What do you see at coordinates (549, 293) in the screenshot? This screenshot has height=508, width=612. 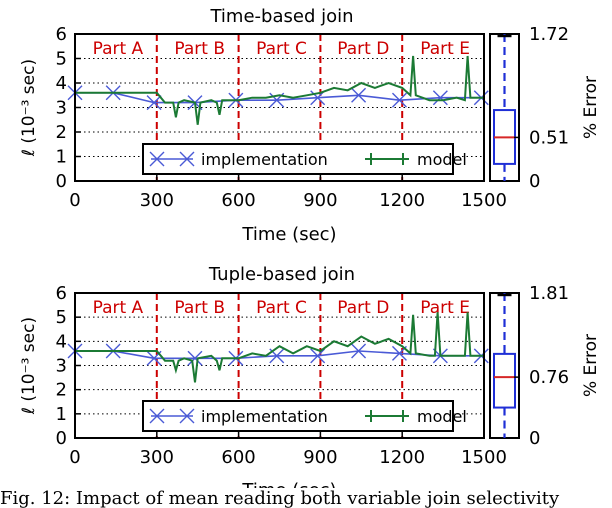 I see `y2-tick-label: 1.81` at bounding box center [549, 293].